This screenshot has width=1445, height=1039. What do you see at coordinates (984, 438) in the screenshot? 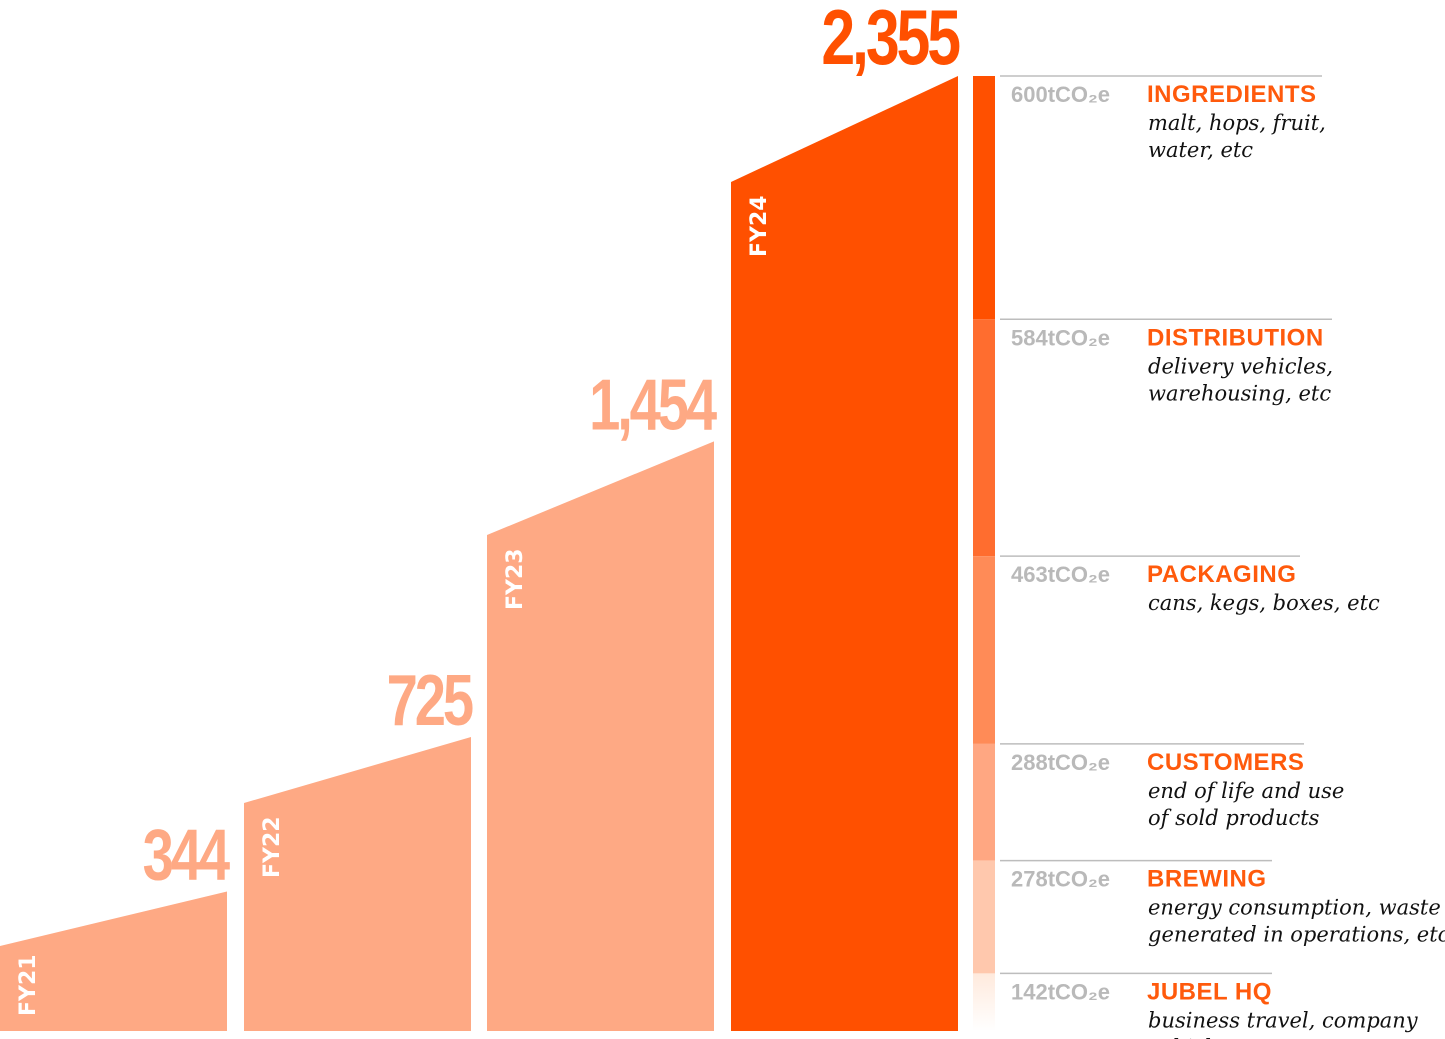
I see `segment-distribution` at bounding box center [984, 438].